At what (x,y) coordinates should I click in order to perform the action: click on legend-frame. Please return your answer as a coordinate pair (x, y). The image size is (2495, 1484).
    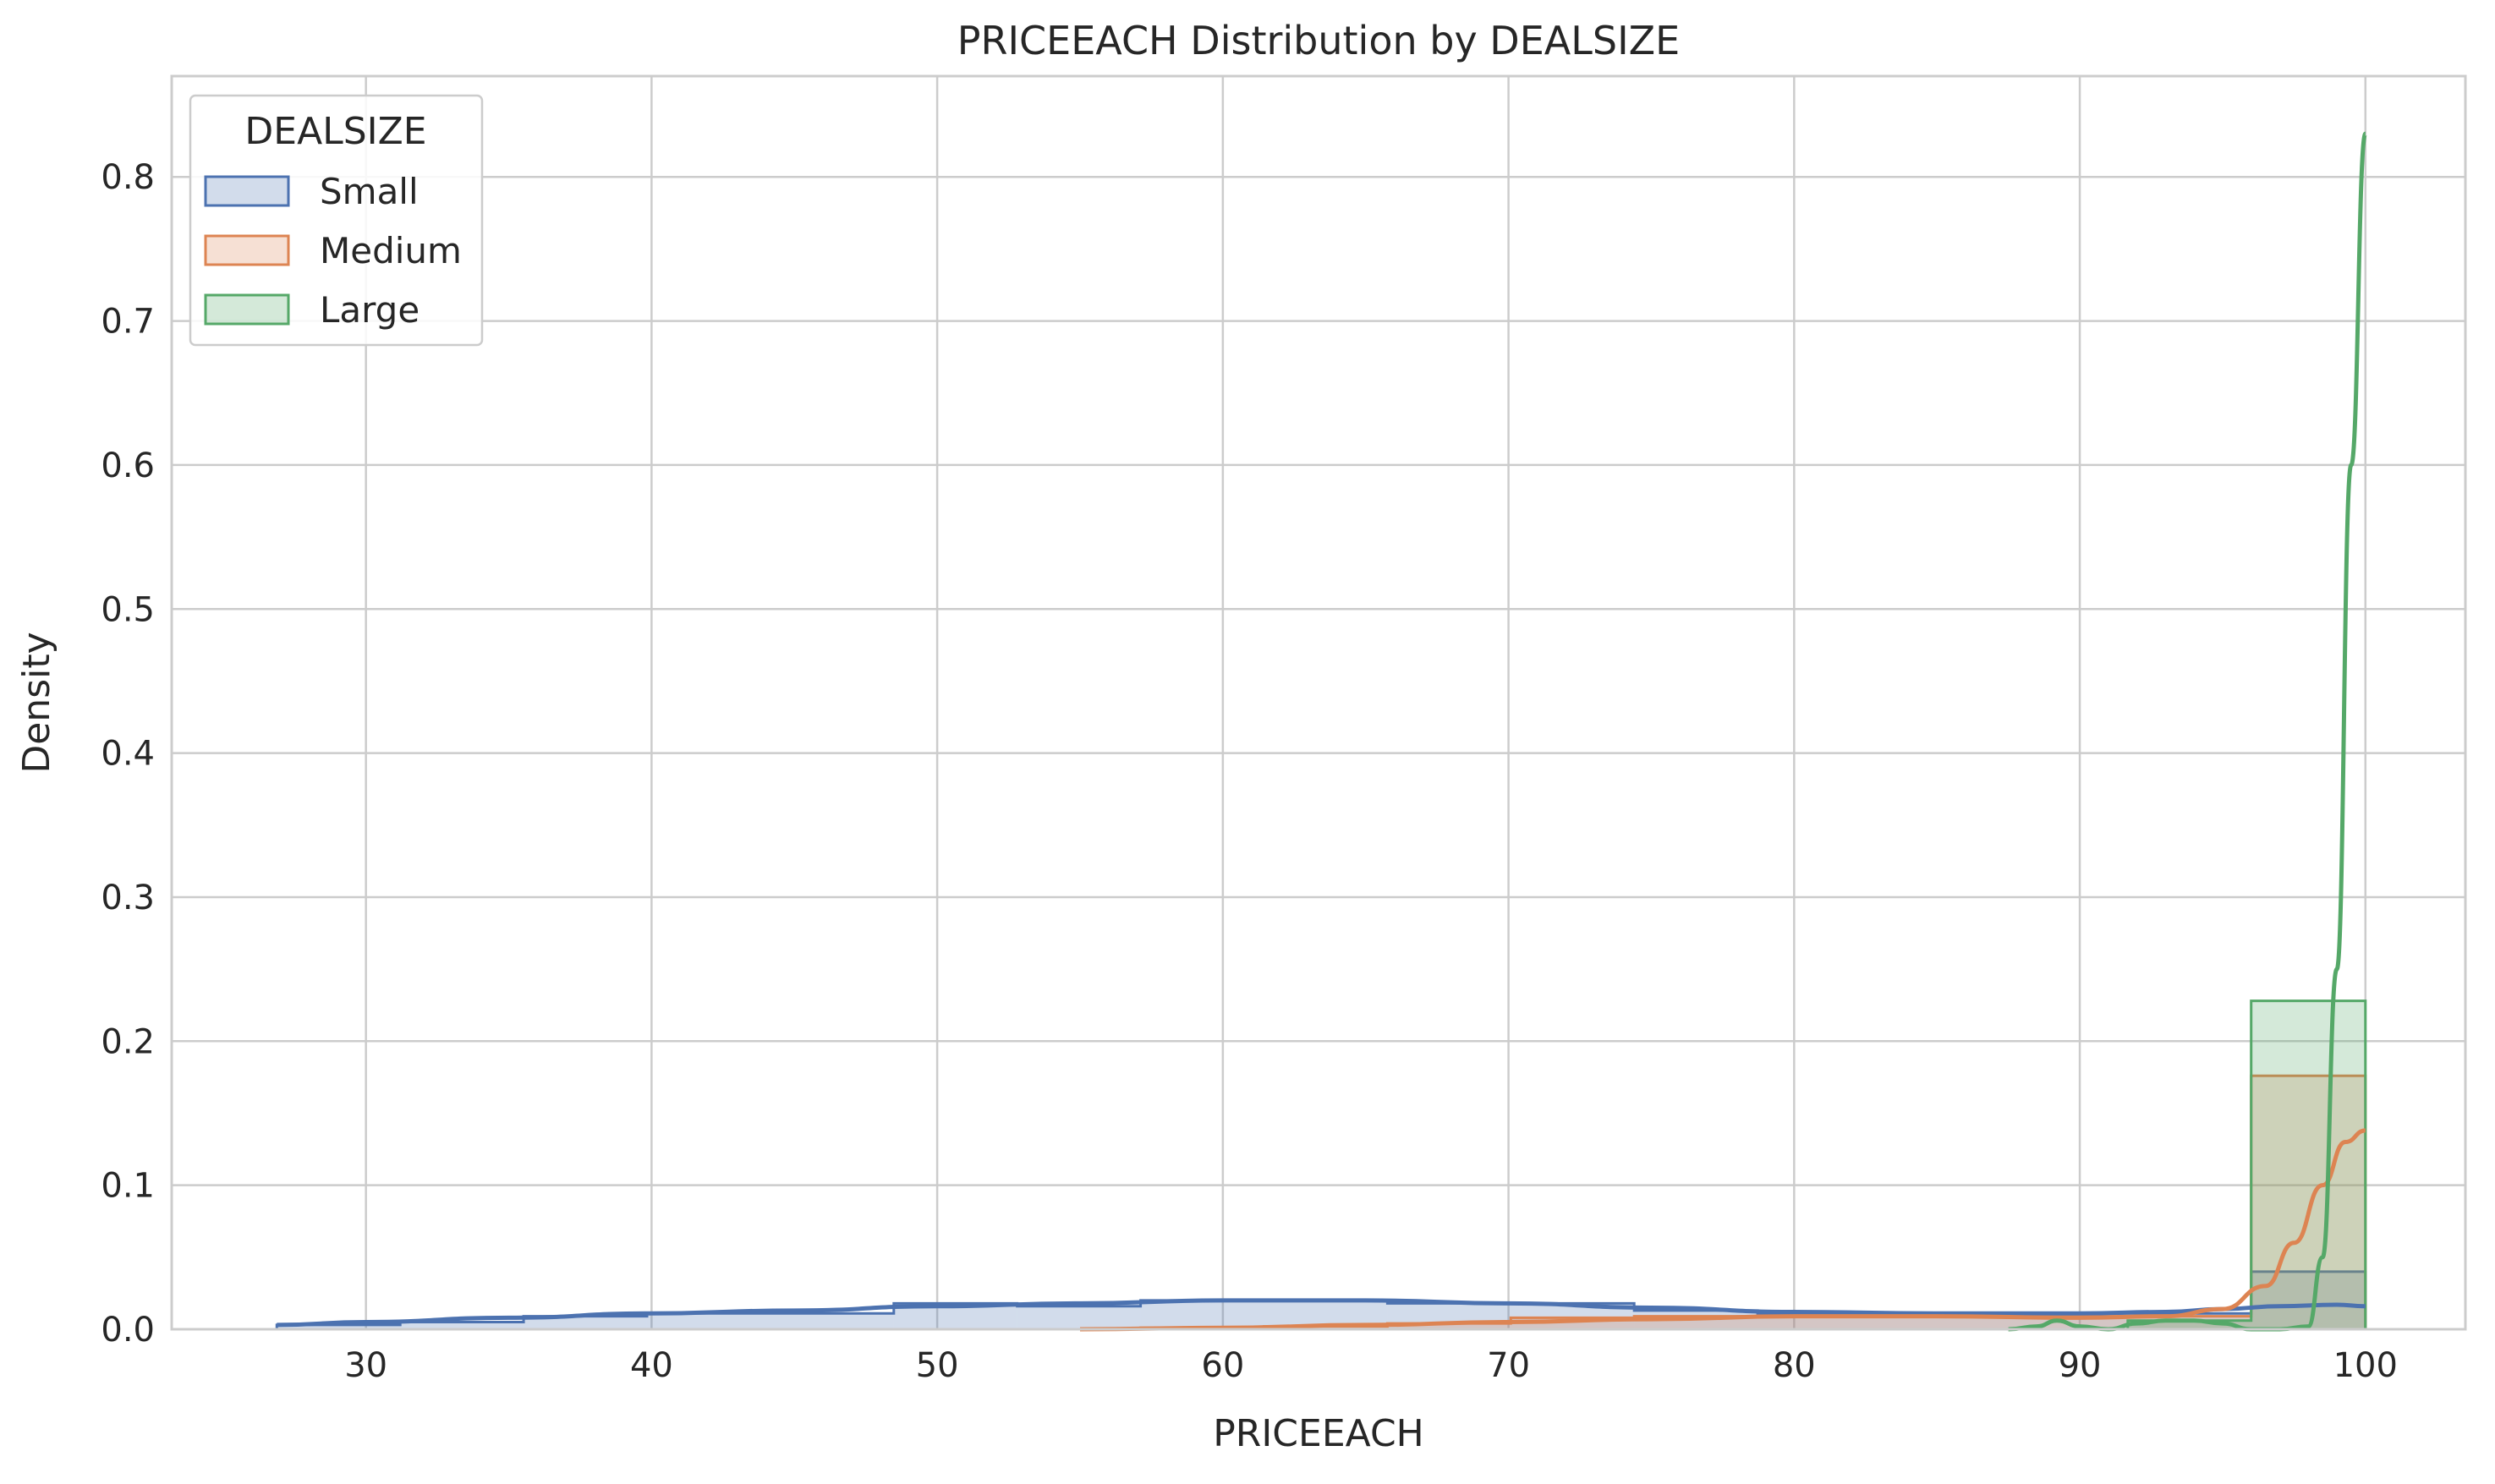
    Looking at the image, I should click on (336, 220).